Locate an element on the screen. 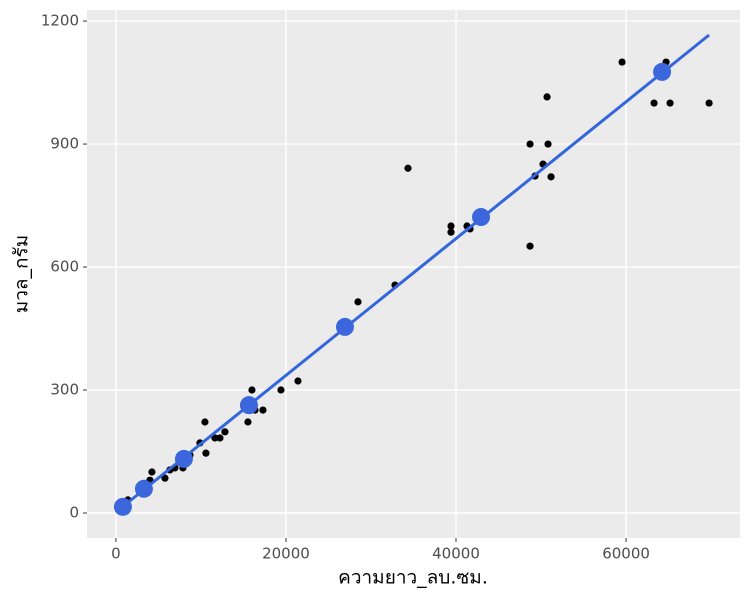  x-tick-label: 0 is located at coordinates (116, 554).